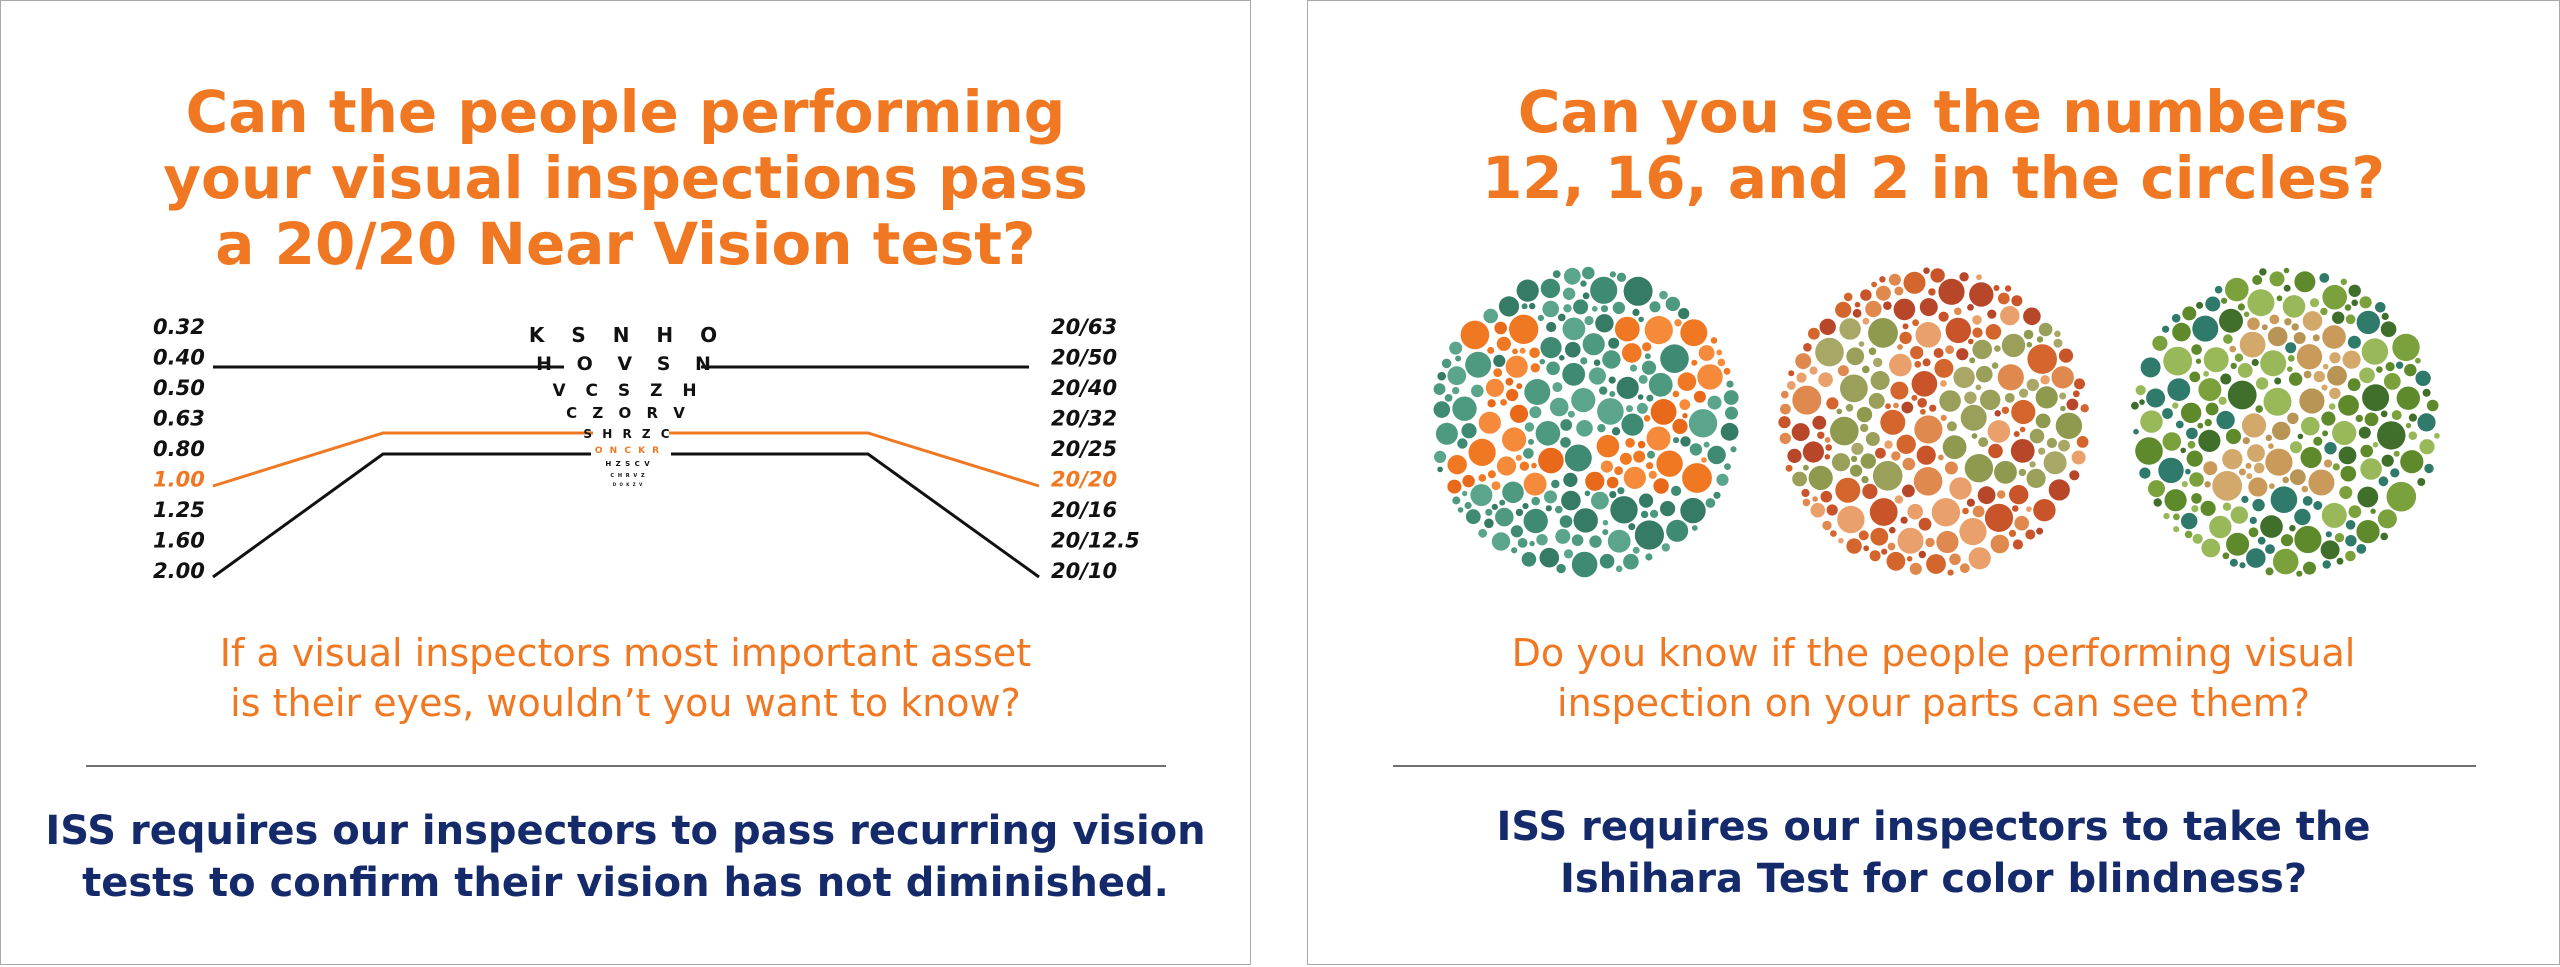 This screenshot has width=2560, height=967. I want to click on subline-line-2: inspection on your parts can see them?, so click(1933, 703).